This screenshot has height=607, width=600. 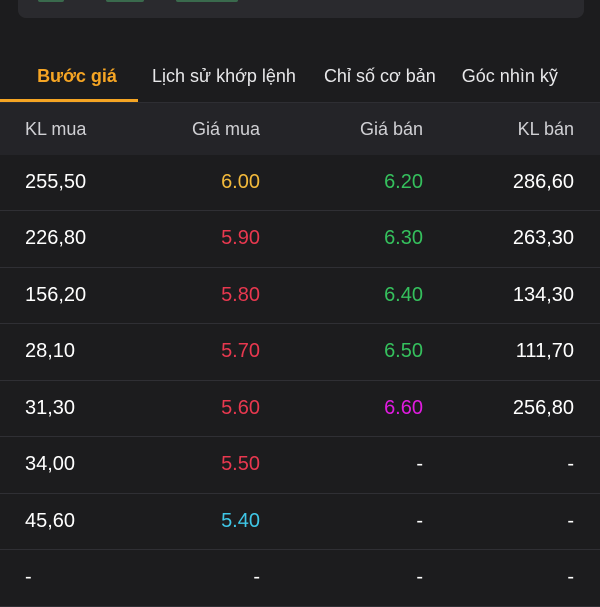 What do you see at coordinates (28, 577) in the screenshot?
I see `kl-mua-cell: -` at bounding box center [28, 577].